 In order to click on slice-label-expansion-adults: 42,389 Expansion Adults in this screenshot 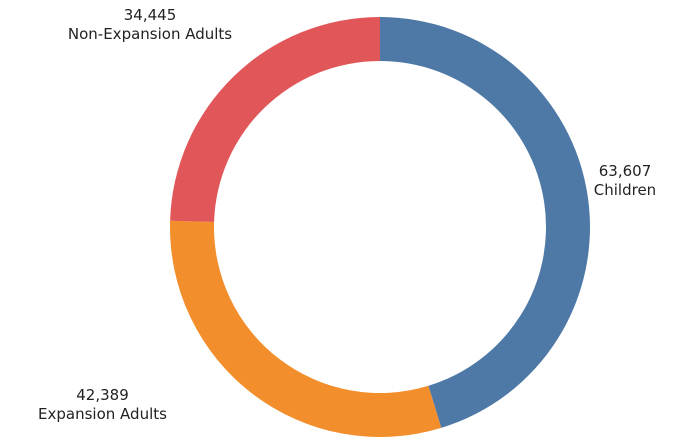, I will do `click(102, 405)`.